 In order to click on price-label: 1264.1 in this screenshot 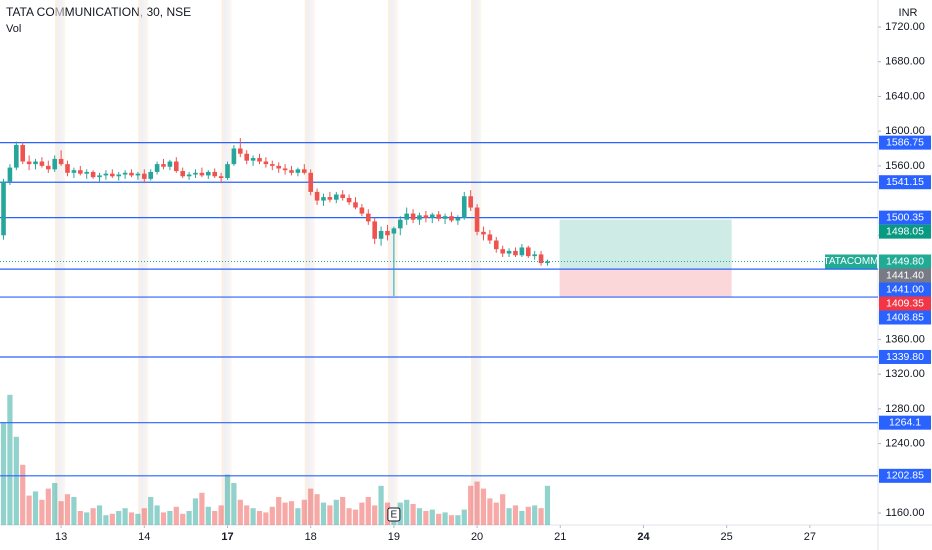, I will do `click(905, 422)`.